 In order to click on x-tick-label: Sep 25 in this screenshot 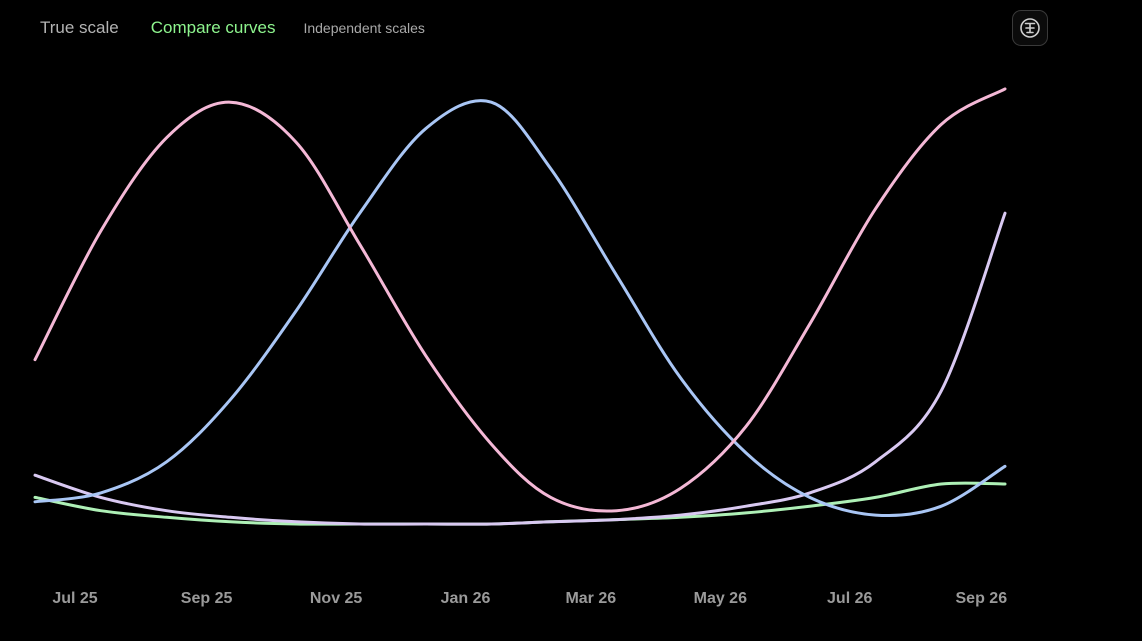, I will do `click(207, 598)`.